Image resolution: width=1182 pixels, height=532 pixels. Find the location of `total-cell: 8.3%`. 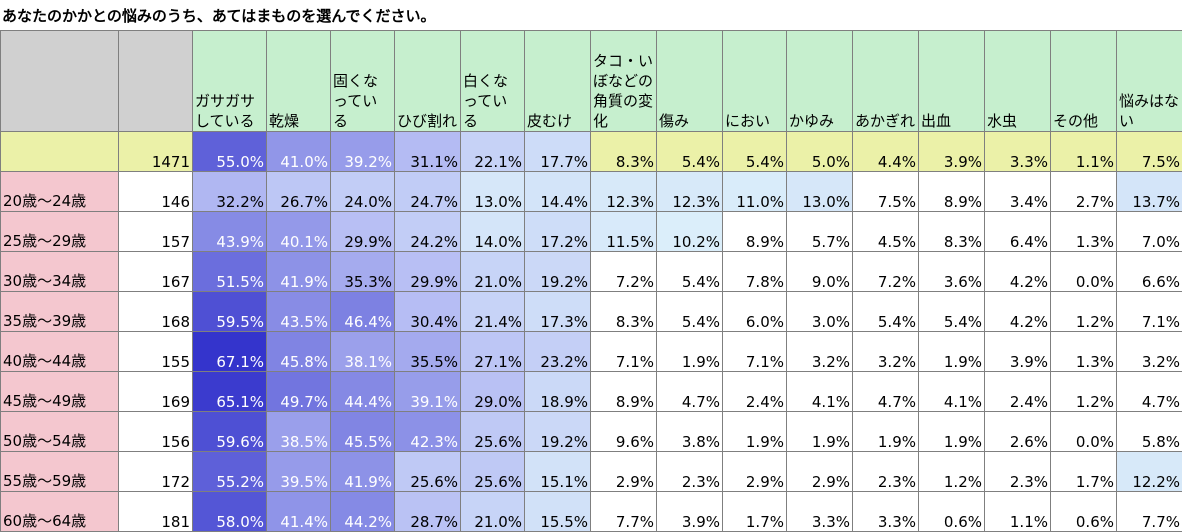

total-cell: 8.3% is located at coordinates (623, 151).